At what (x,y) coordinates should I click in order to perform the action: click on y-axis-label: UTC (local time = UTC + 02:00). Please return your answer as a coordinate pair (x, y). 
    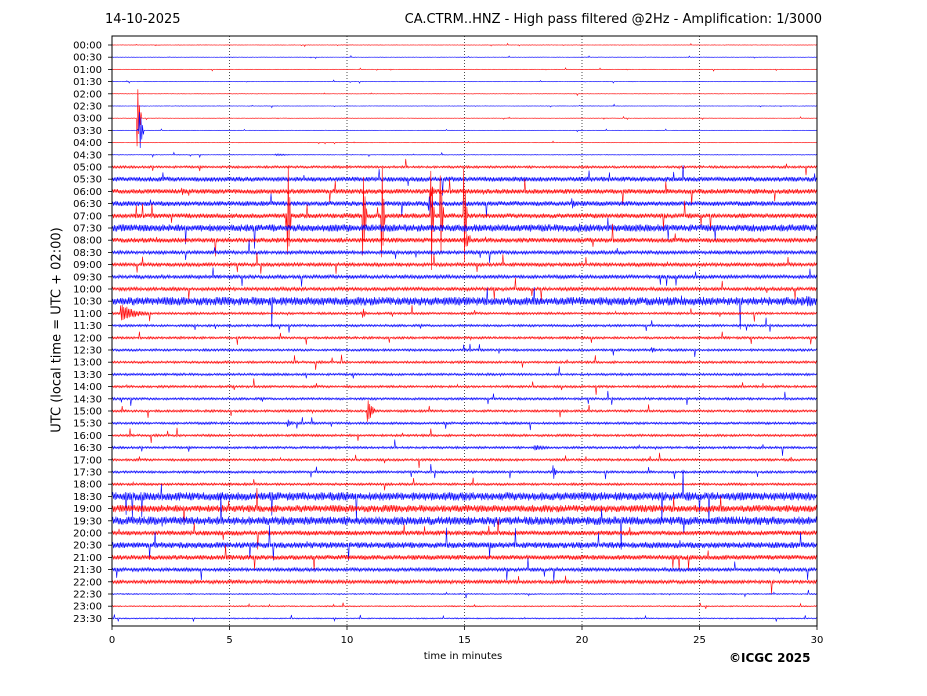
    Looking at the image, I should click on (57, 330).